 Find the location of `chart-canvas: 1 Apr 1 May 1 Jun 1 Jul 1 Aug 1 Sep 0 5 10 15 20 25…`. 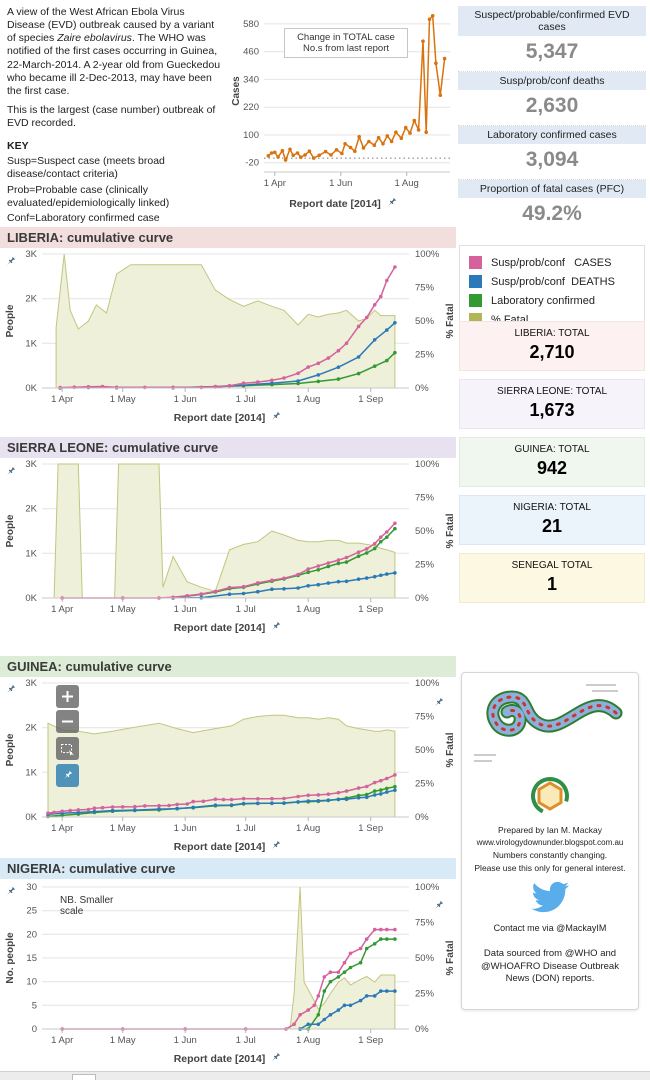

chart-canvas: 1 Apr 1 May 1 Jun 1 Jul 1 Aug 1 Sep 0 5 10 15 20 25… is located at coordinates (228, 964).